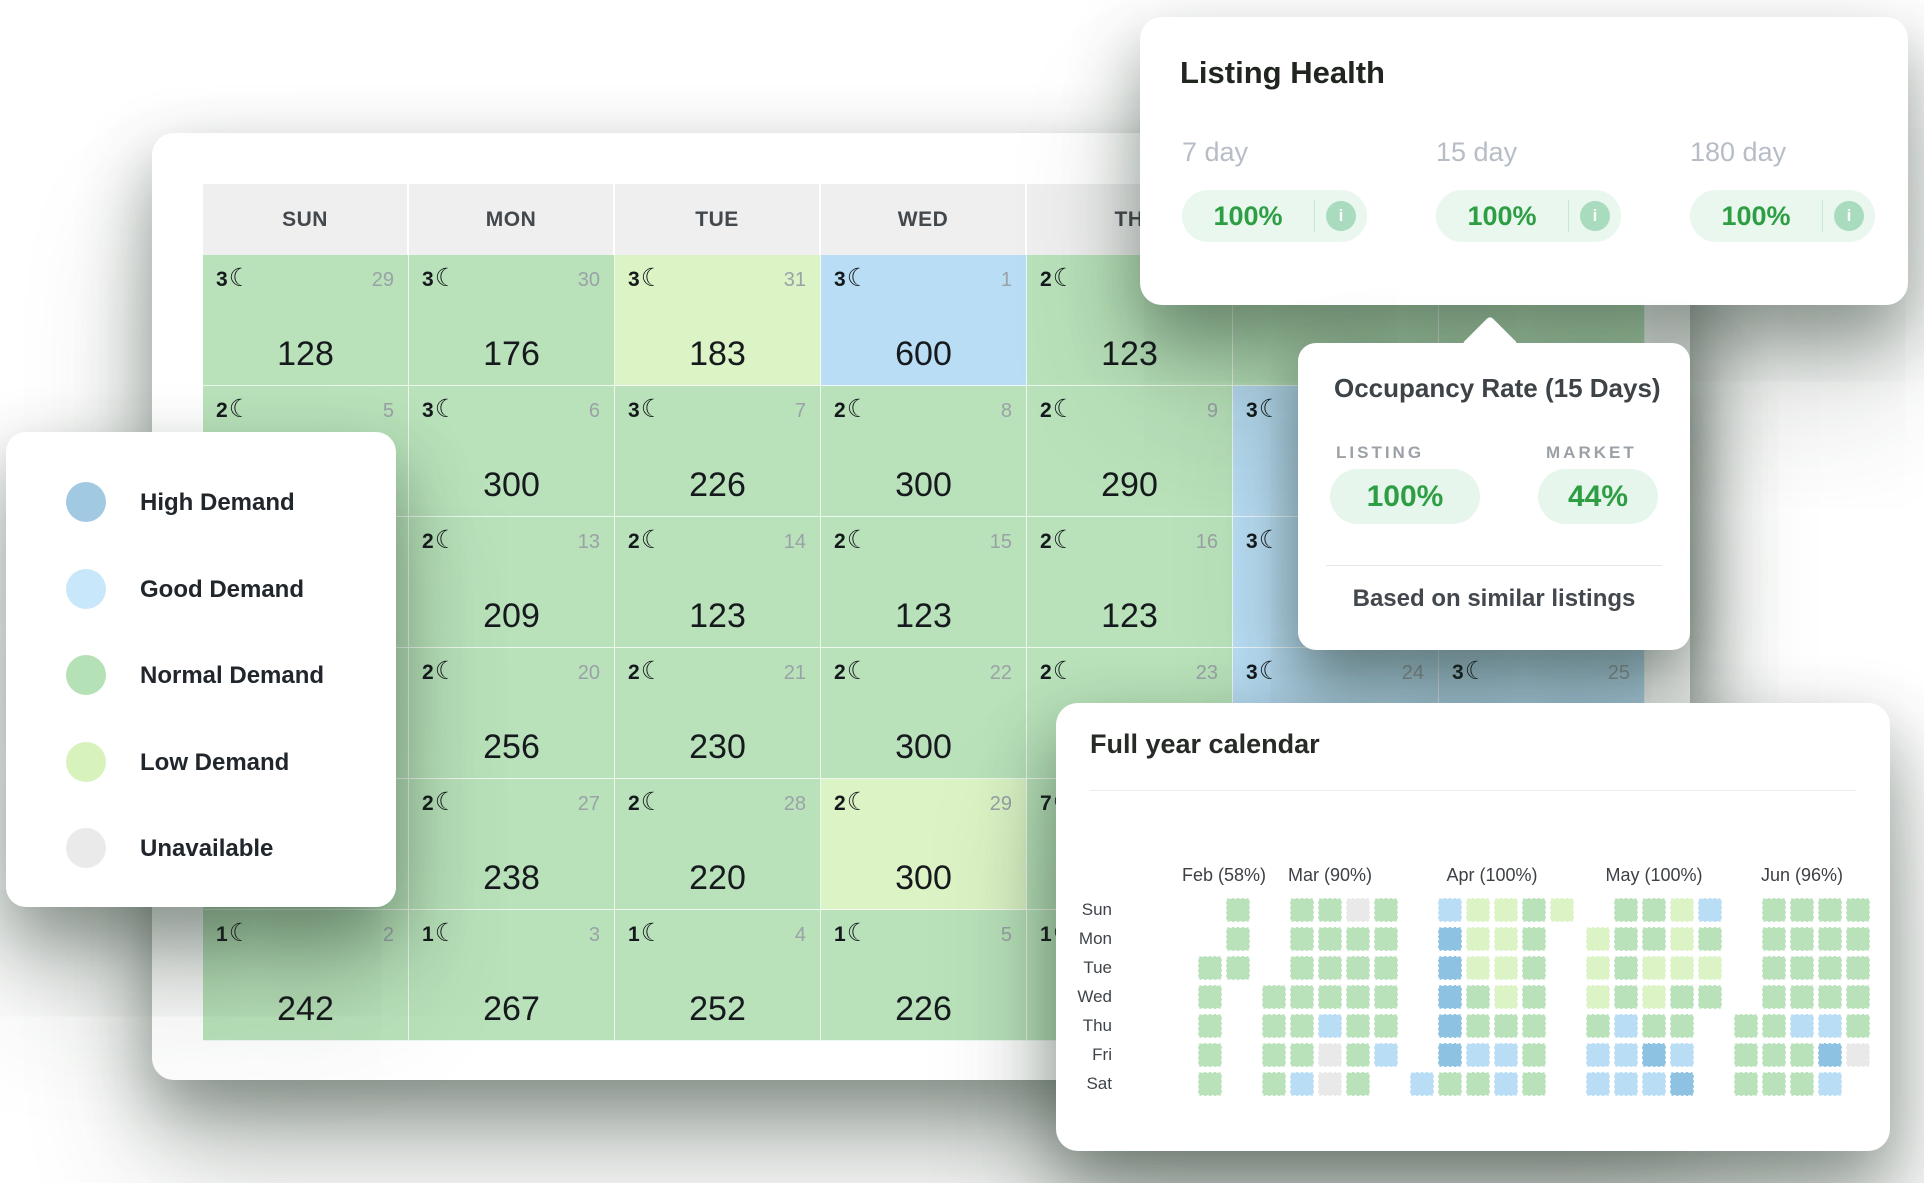  What do you see at coordinates (512, 582) in the screenshot?
I see `calendar-day-cell: 2☾ 13 209` at bounding box center [512, 582].